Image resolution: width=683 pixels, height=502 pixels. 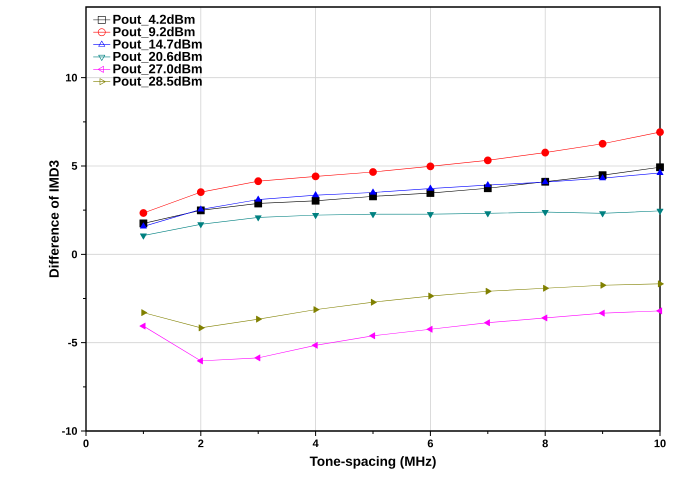 I want to click on y-axis-title: Difference of IMD3, so click(x=53, y=219).